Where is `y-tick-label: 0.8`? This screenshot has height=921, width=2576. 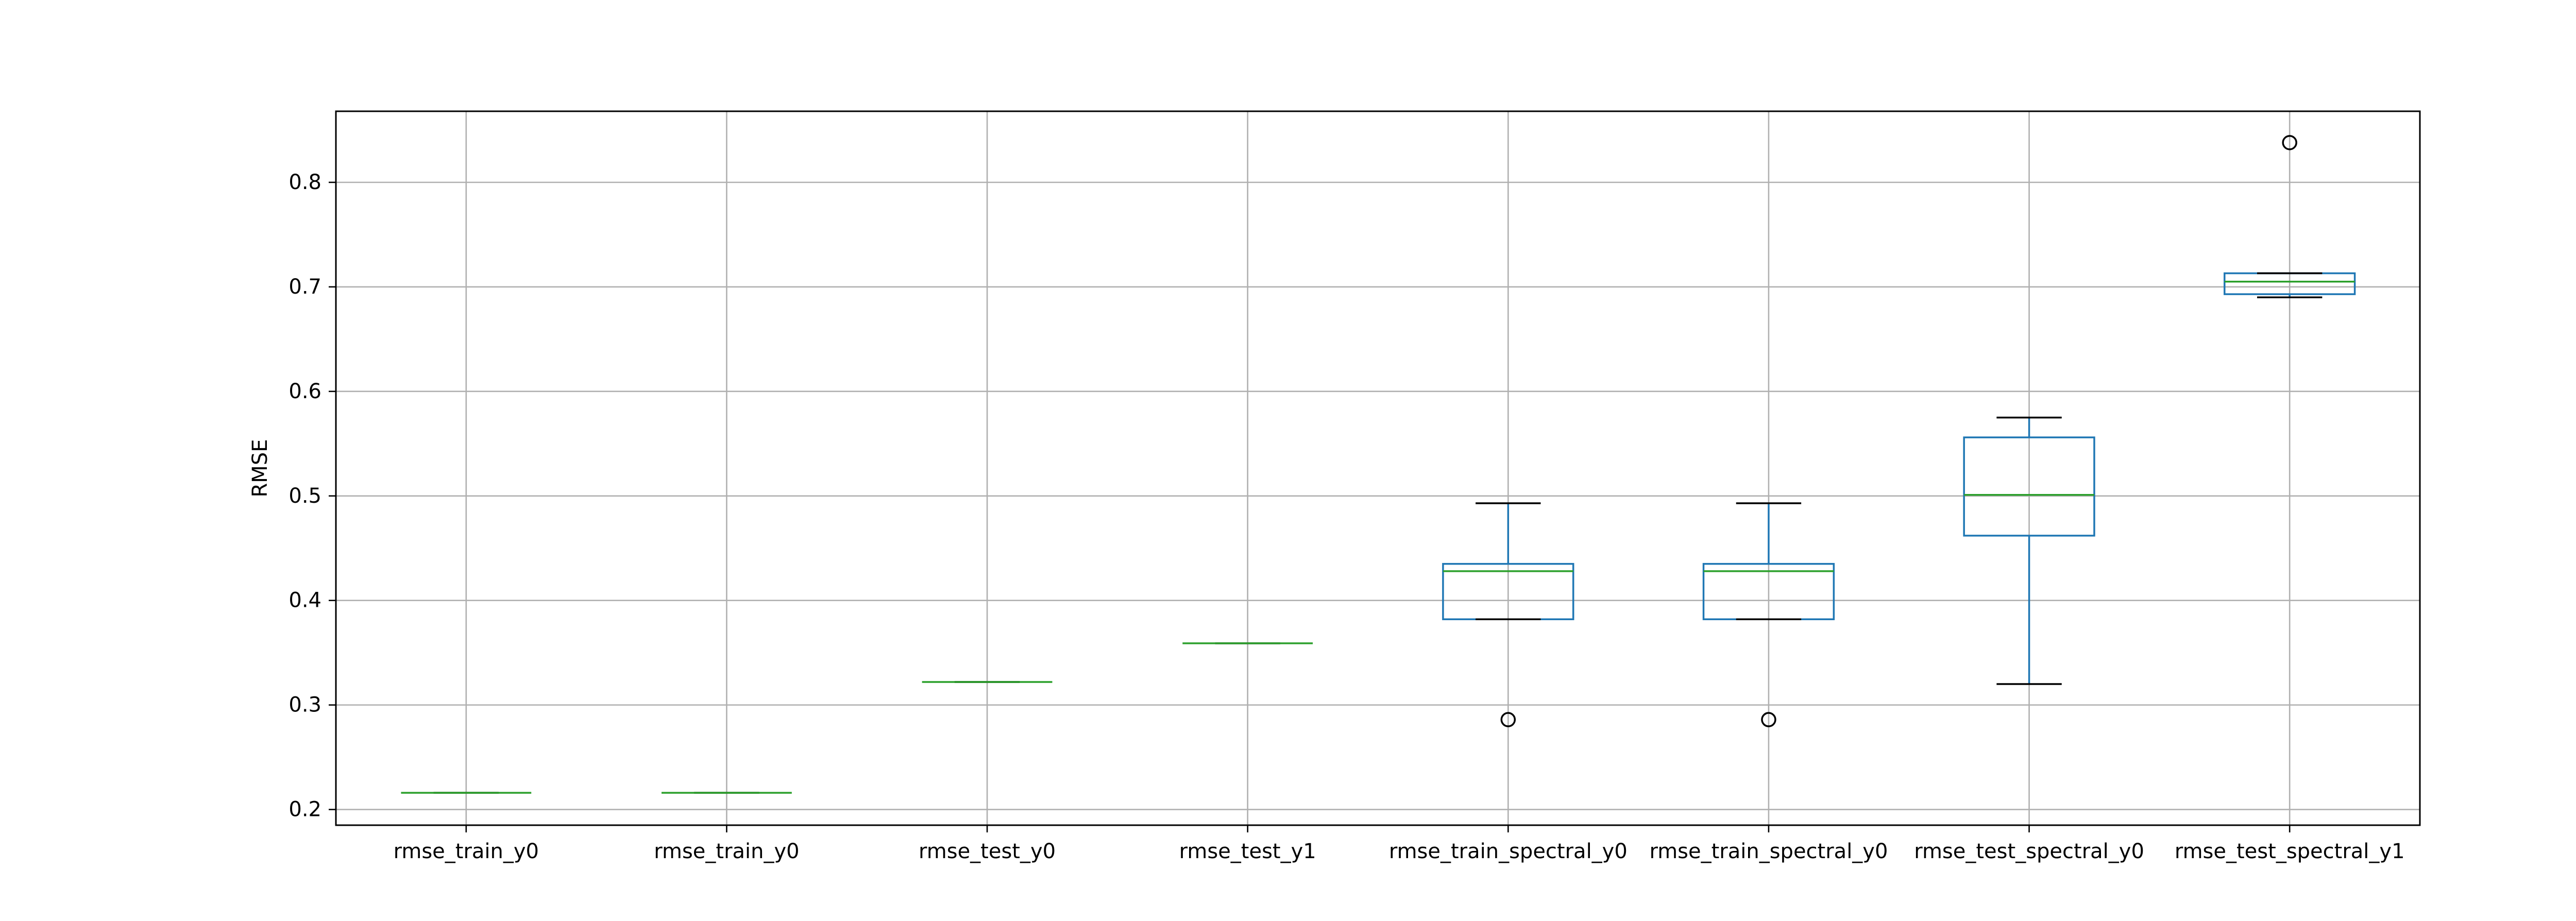
y-tick-label: 0.8 is located at coordinates (305, 182).